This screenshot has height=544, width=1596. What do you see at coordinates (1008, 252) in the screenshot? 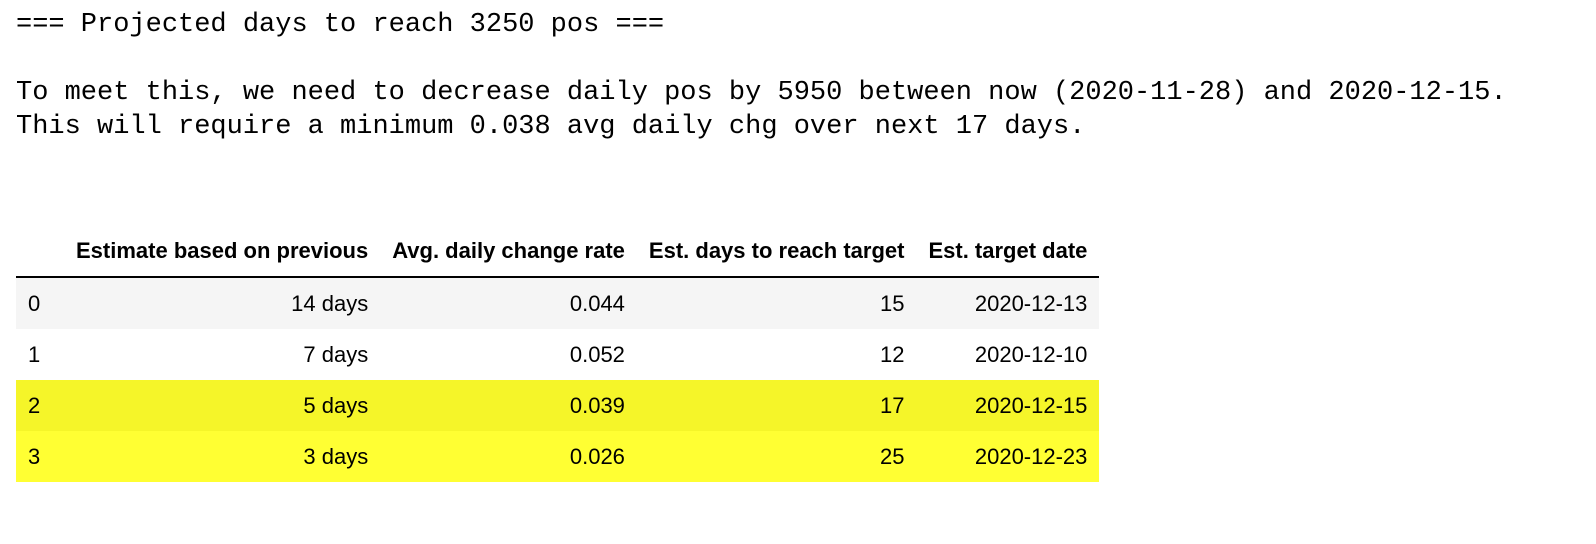
I see `column-header-date: Est. target date` at bounding box center [1008, 252].